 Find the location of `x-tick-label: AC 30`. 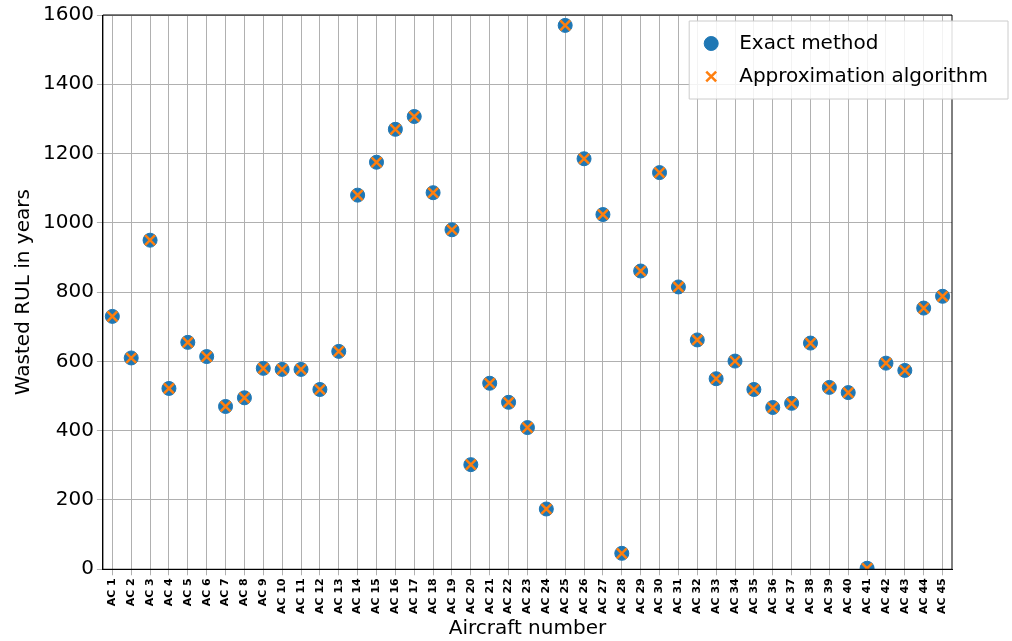

x-tick-label: AC 30 is located at coordinates (659, 596).